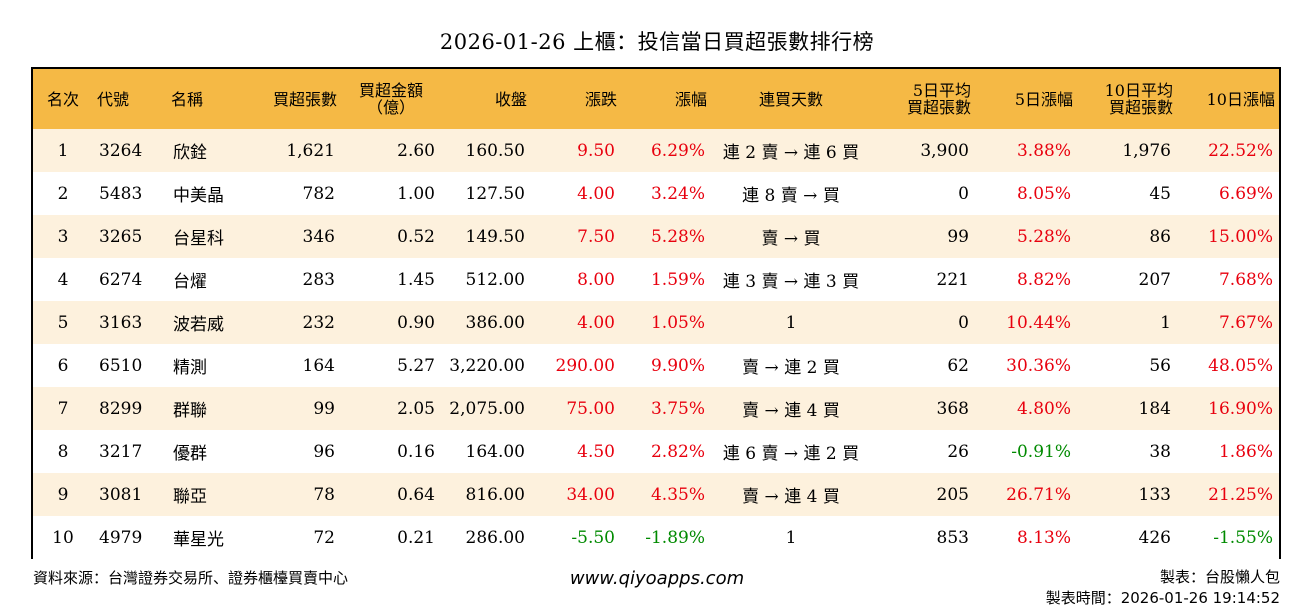 The width and height of the screenshot is (1314, 612). Describe the element at coordinates (416, 236) in the screenshot. I see `cell-net-buy-amount: 0.52` at that location.